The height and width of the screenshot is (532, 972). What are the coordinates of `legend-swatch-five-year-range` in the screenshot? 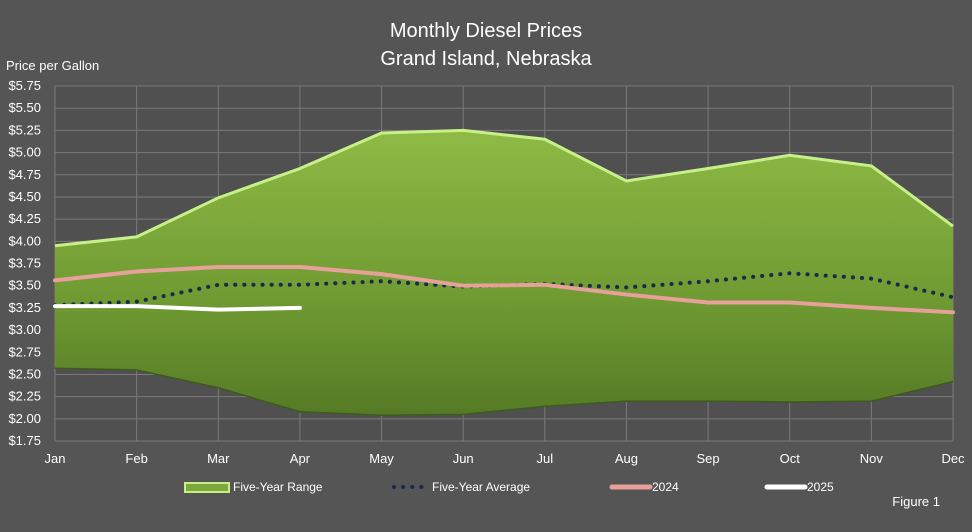 It's located at (207, 487).